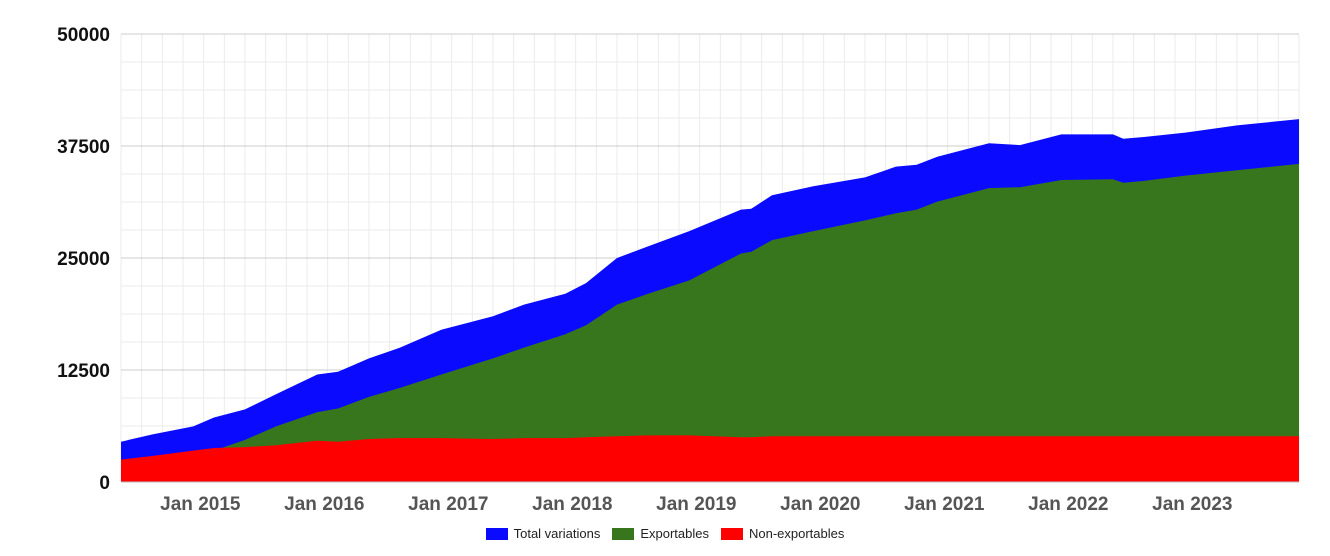 The height and width of the screenshot is (556, 1330). I want to click on x-tick-label: Jan 2023, so click(1192, 504).